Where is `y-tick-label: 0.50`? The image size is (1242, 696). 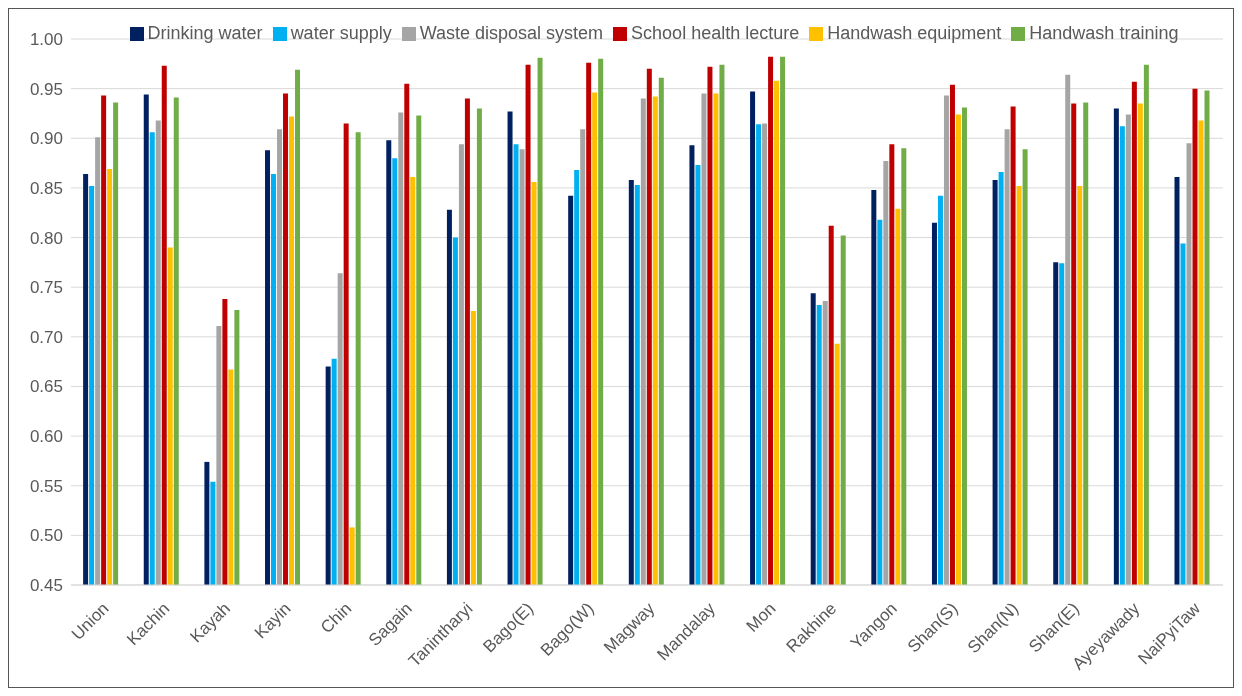 y-tick-label: 0.50 is located at coordinates (46, 536).